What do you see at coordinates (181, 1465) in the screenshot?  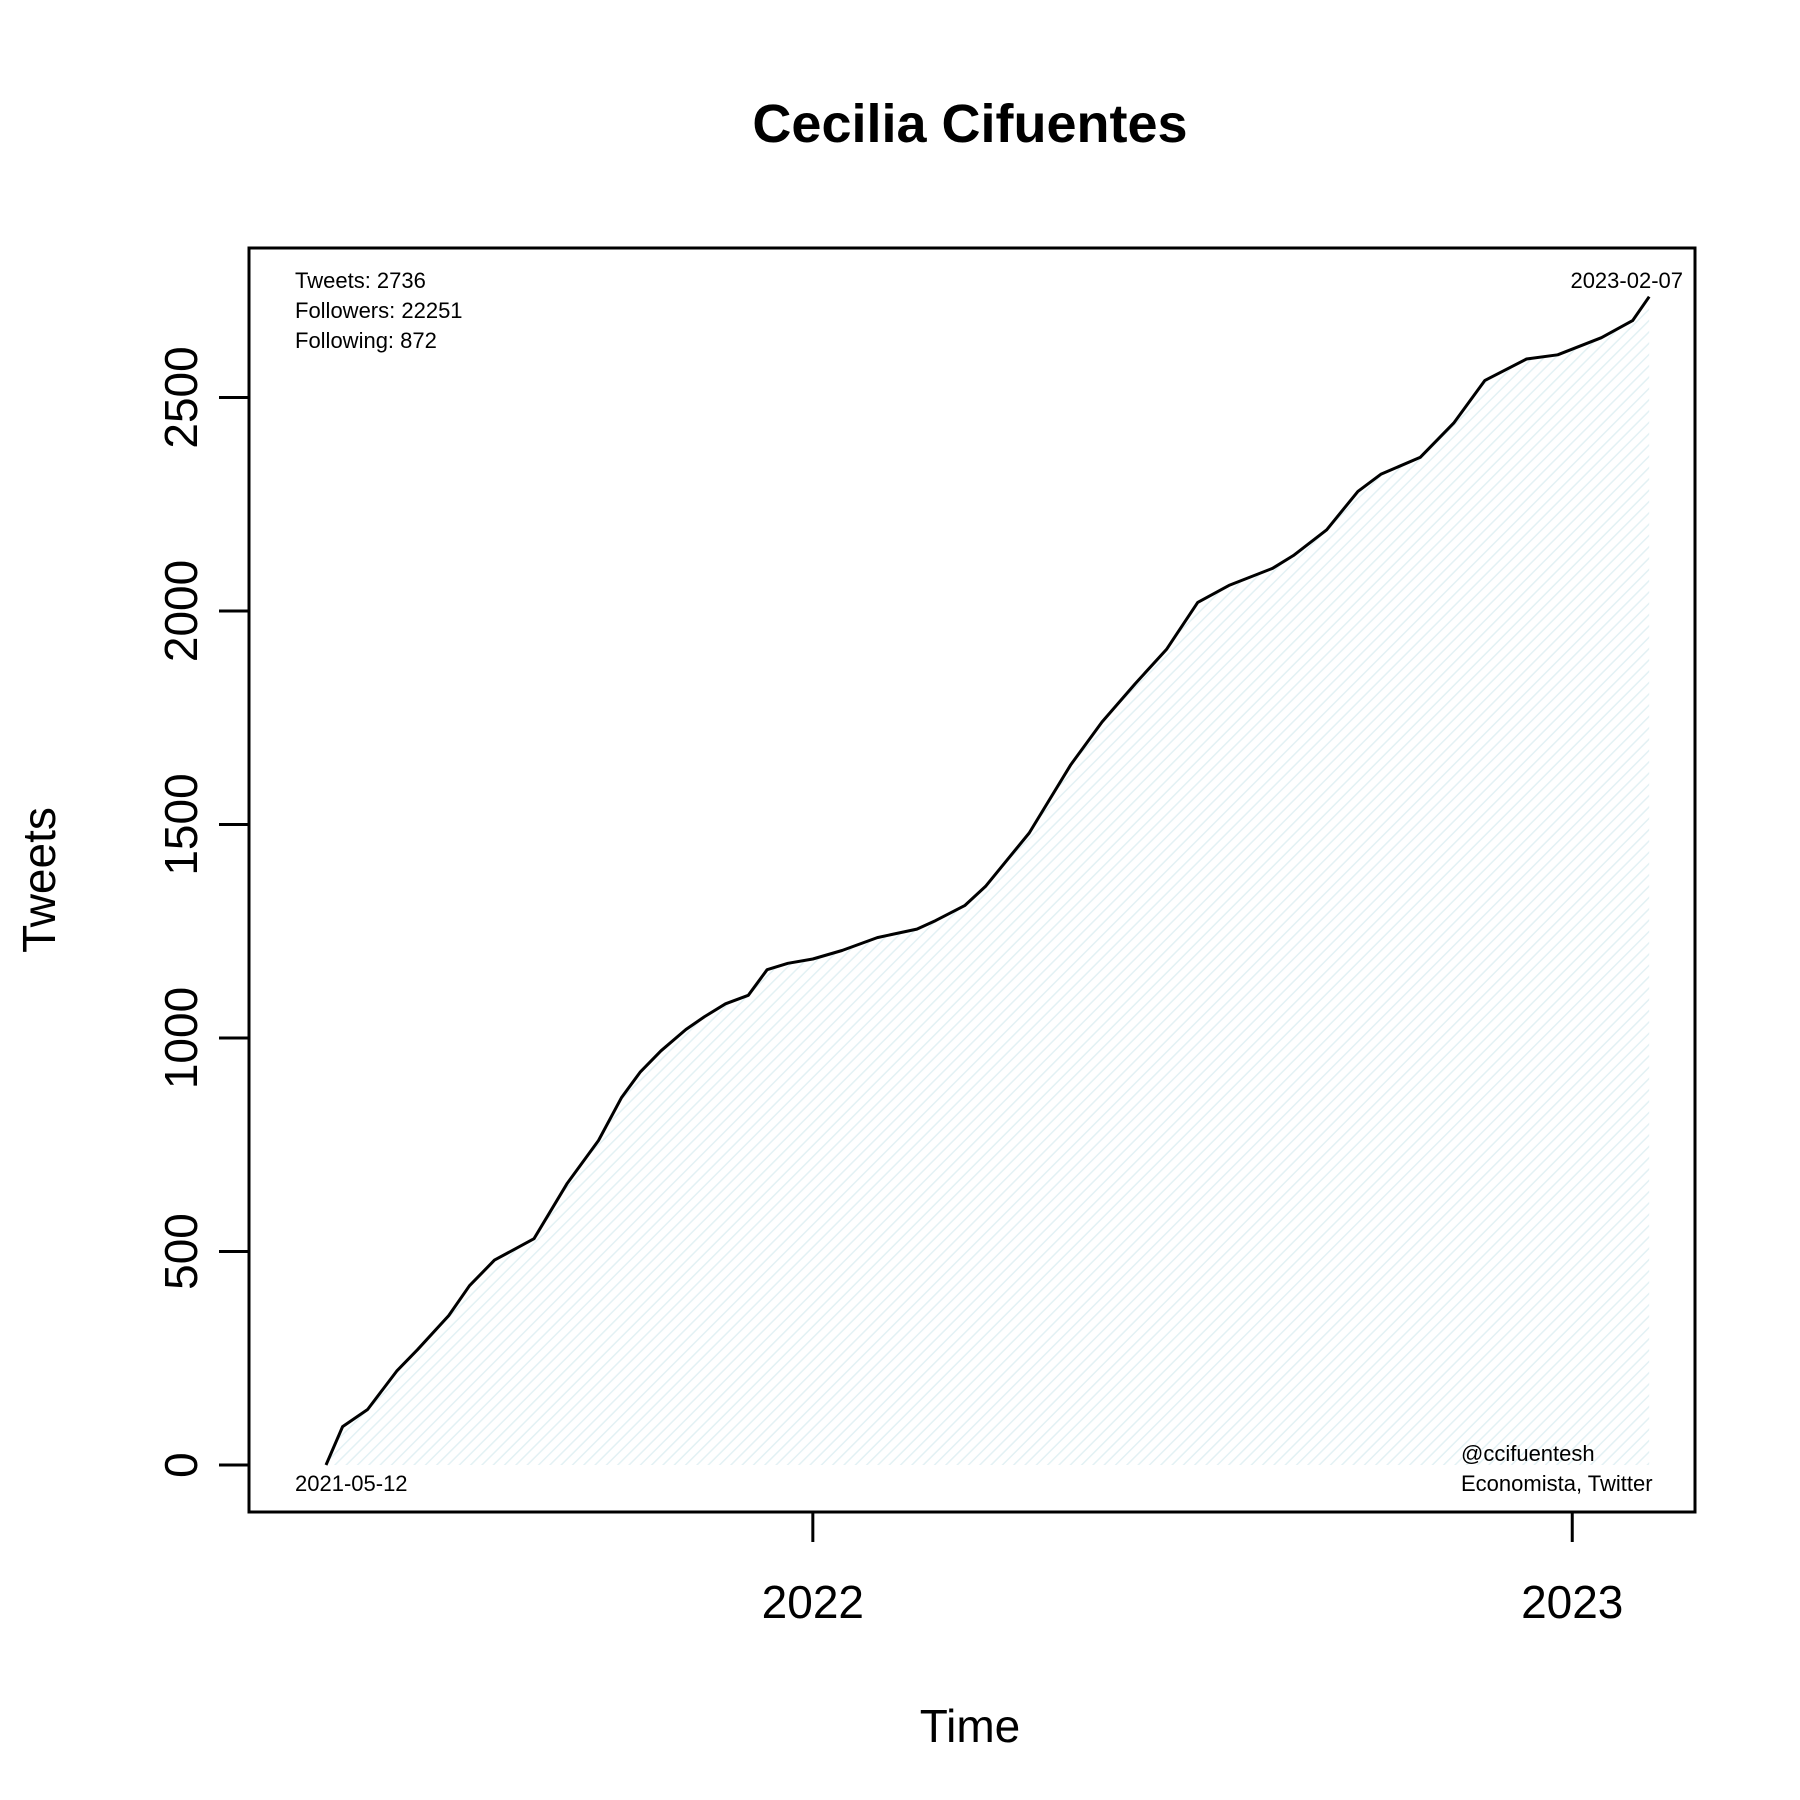 I see `y-tick-label: 0` at bounding box center [181, 1465].